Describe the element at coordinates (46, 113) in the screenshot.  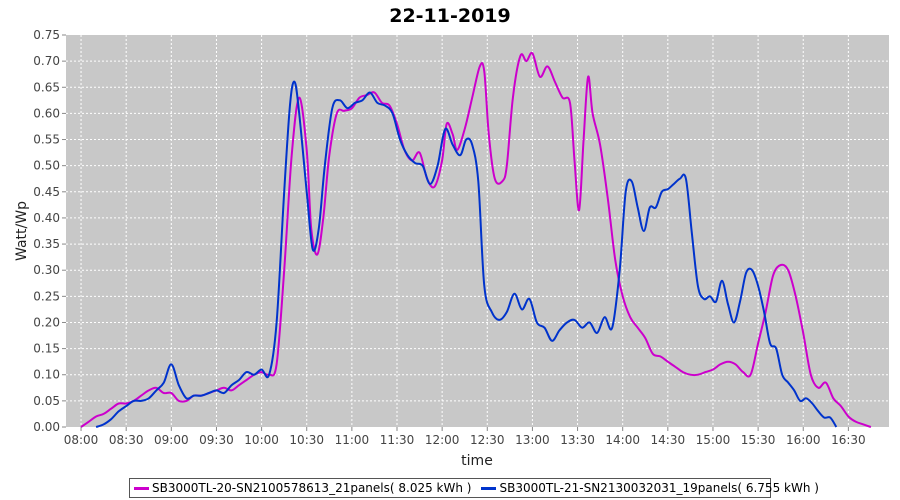
I see `y-tick-label: 0.60` at that location.